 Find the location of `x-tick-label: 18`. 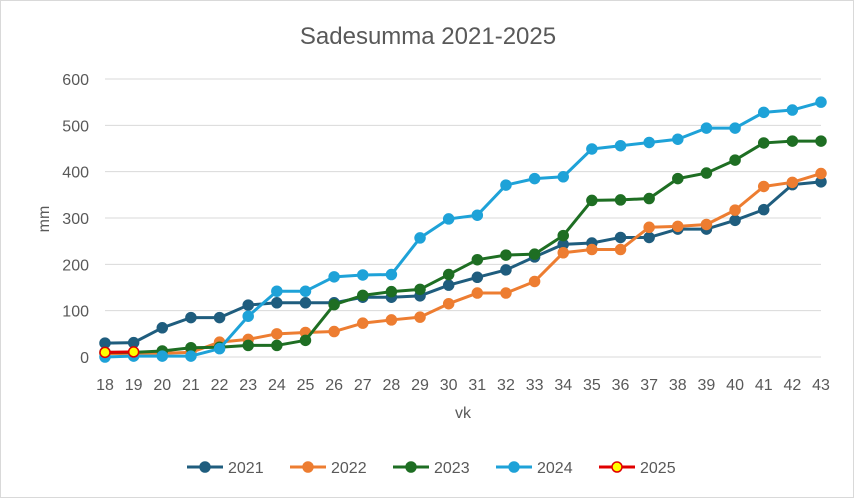

x-tick-label: 18 is located at coordinates (105, 385).